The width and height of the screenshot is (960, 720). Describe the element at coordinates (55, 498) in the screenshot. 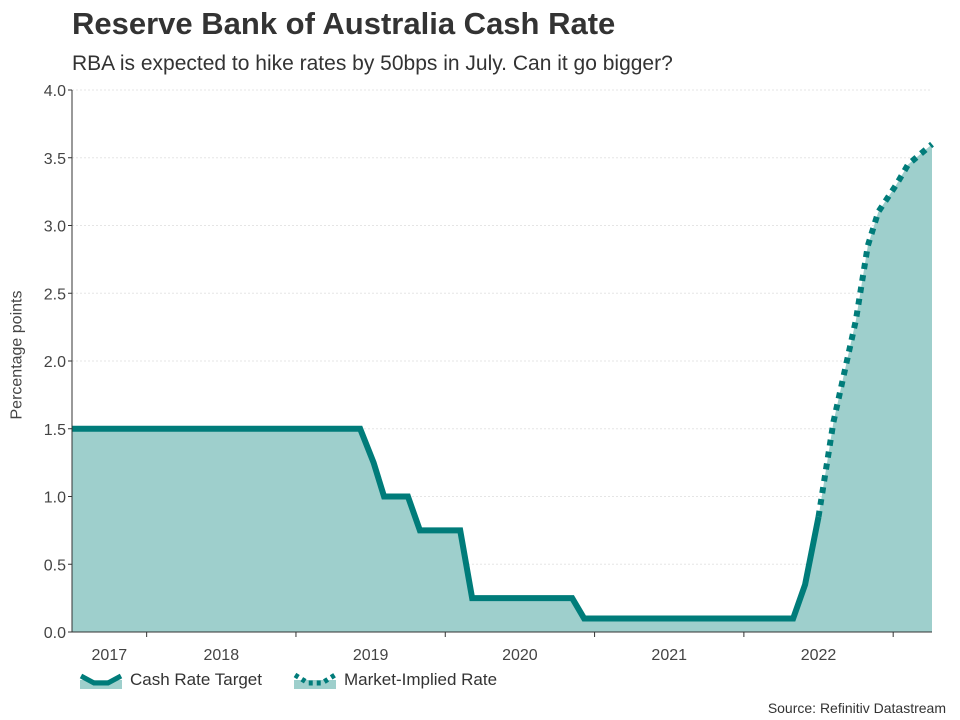

I see `y-tick-label: 1.0` at that location.